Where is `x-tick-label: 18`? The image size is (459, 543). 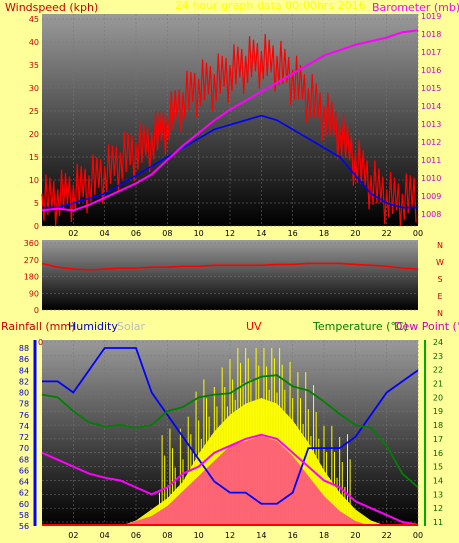
x-tick-label: 18 is located at coordinates (324, 535).